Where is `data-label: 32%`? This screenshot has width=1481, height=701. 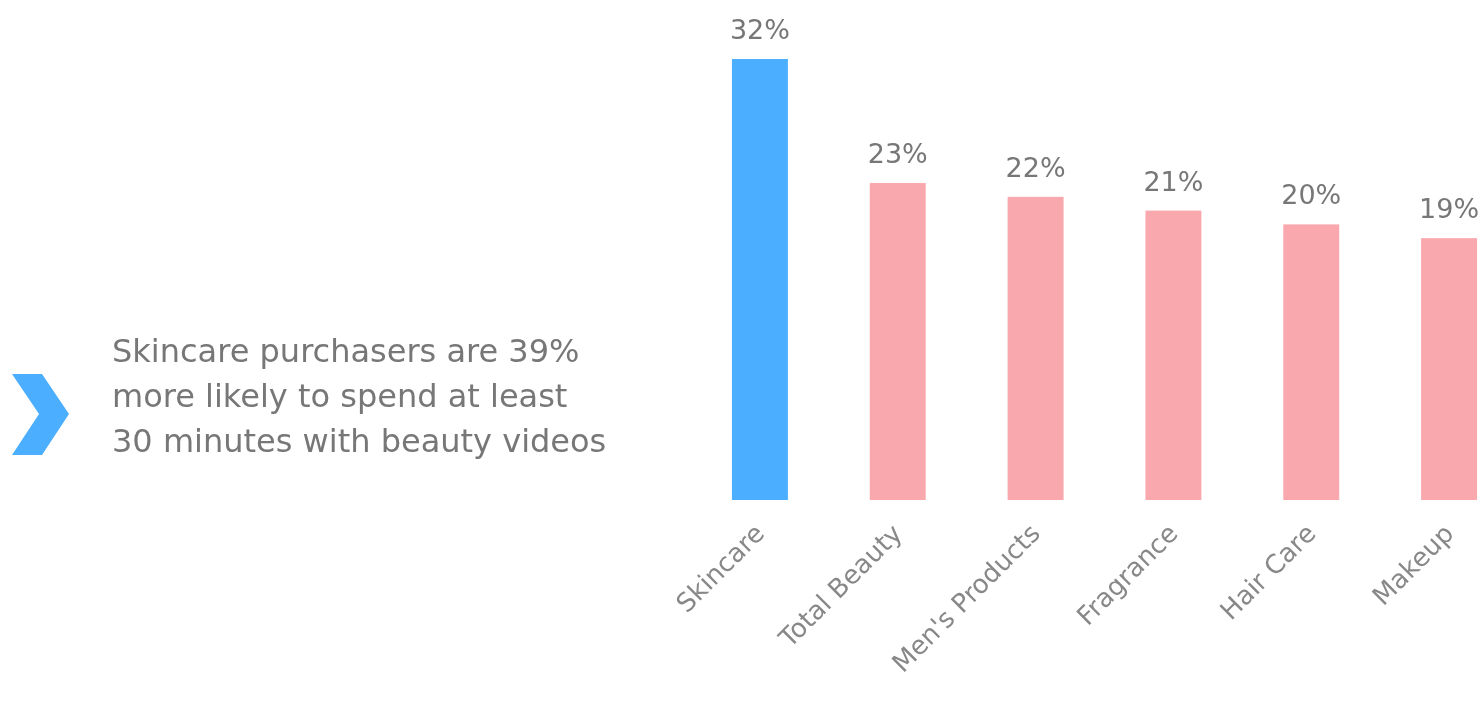 data-label: 32% is located at coordinates (759, 29).